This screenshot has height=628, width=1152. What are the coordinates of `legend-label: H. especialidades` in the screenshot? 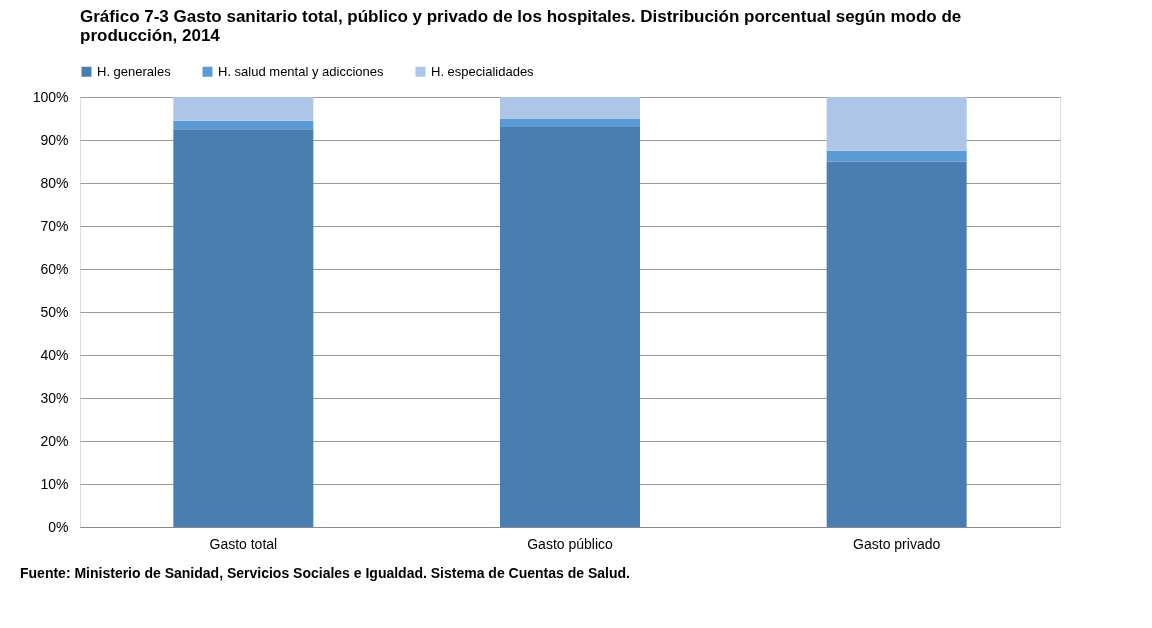 It's located at (483, 71).